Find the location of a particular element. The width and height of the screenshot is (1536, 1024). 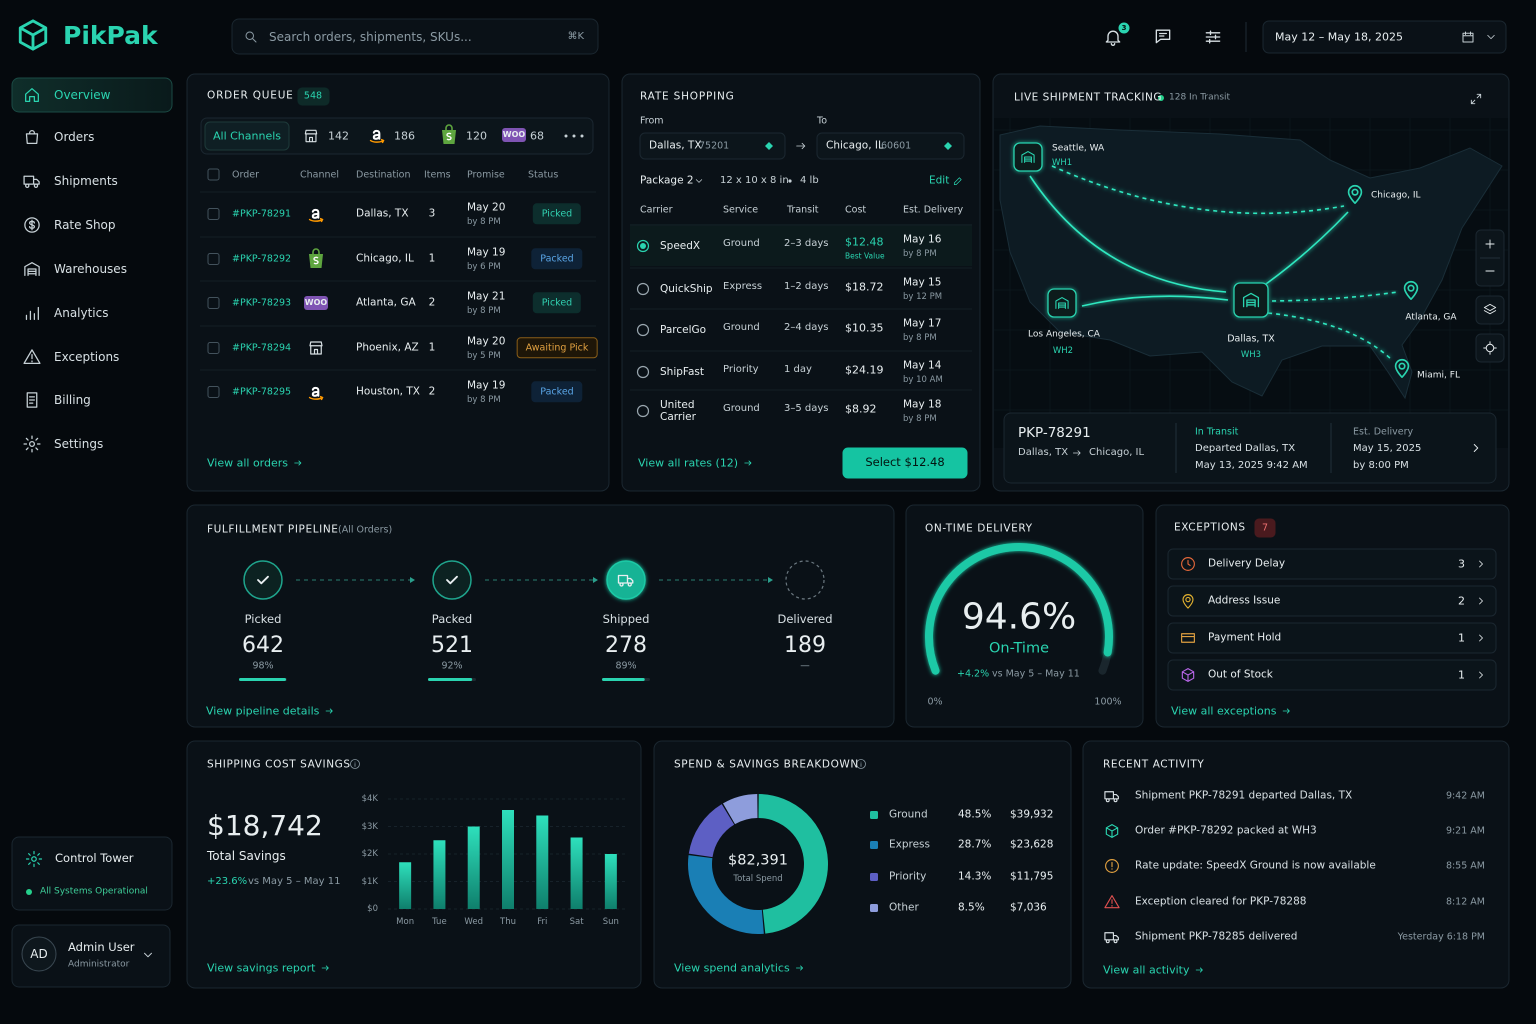

order-id: #PKP-78291 is located at coordinates (262, 214).